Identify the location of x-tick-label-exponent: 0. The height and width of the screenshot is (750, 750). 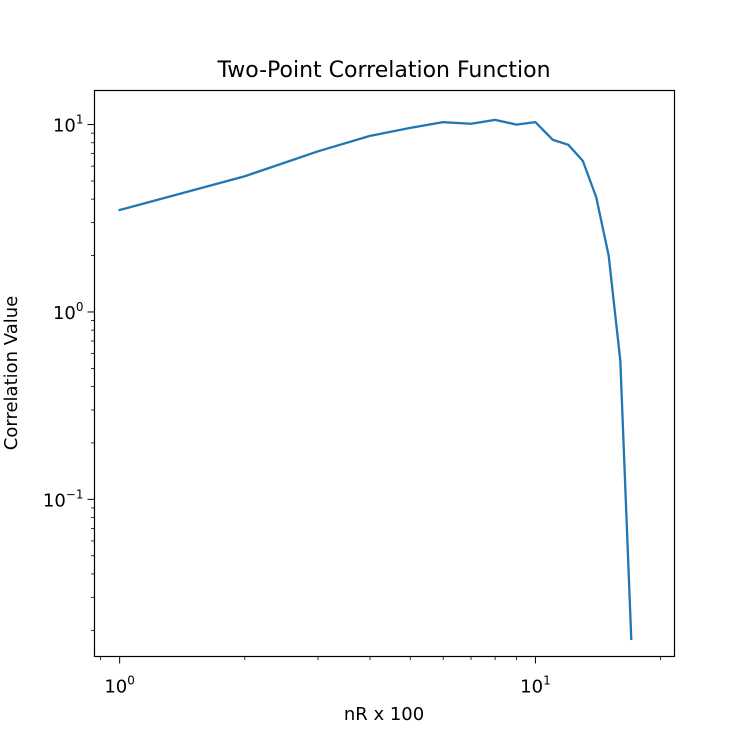
(131, 681).